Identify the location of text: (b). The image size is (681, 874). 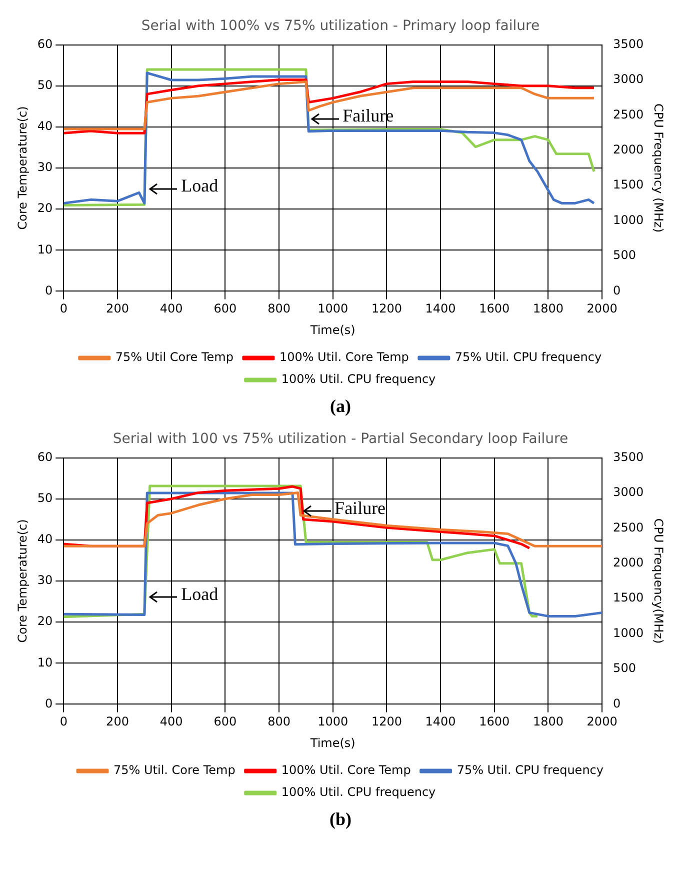
(340, 819).